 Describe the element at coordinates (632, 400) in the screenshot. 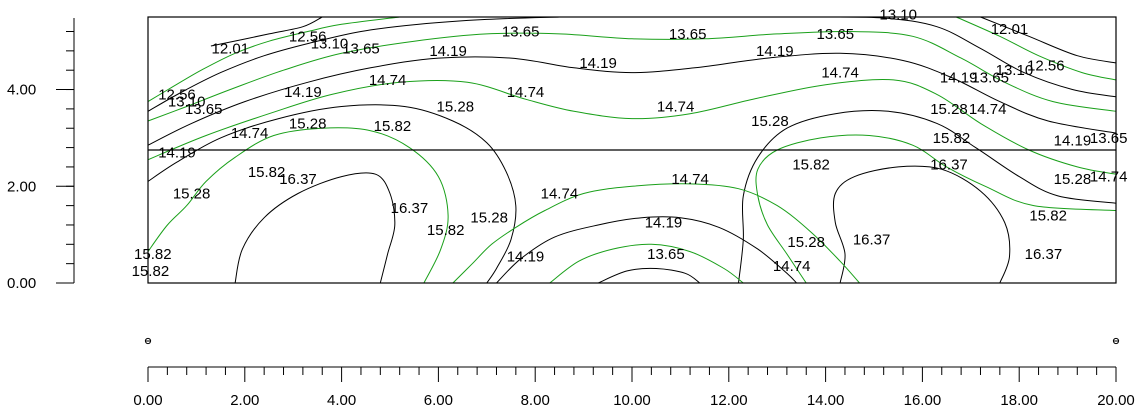

I see `x-tick-label: 10.00` at that location.